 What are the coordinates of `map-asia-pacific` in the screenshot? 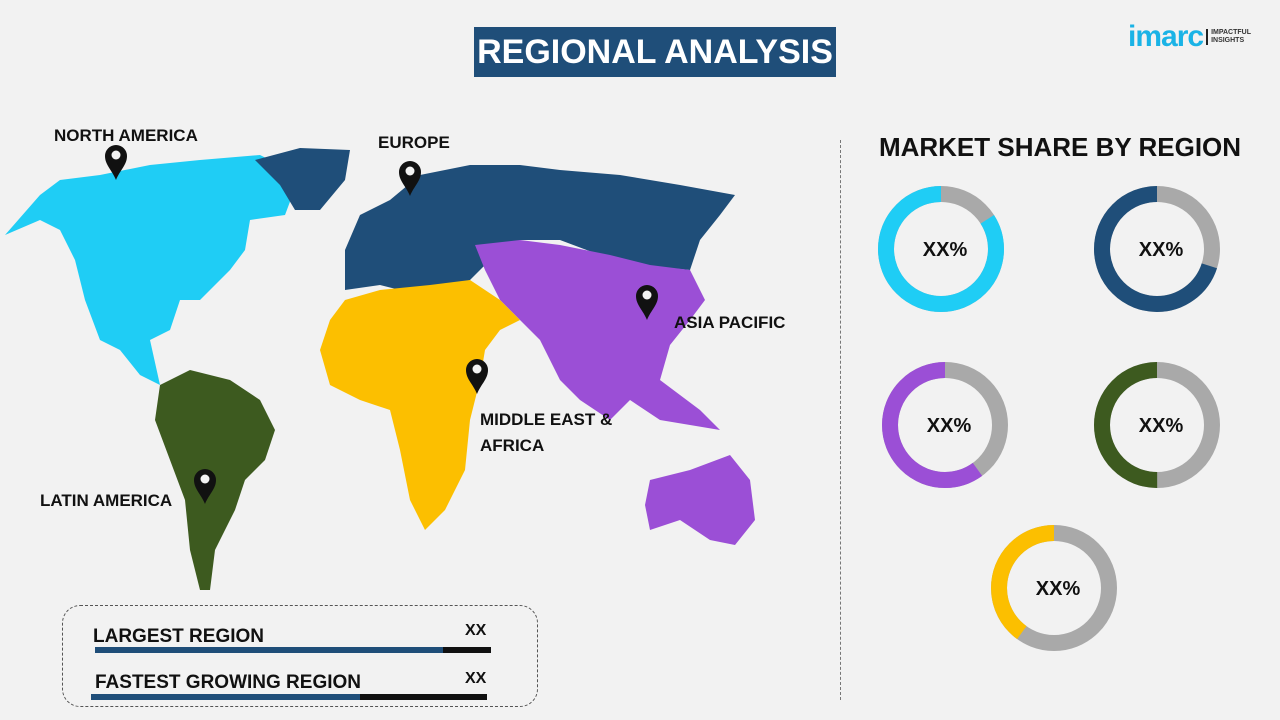 It's located at (597, 335).